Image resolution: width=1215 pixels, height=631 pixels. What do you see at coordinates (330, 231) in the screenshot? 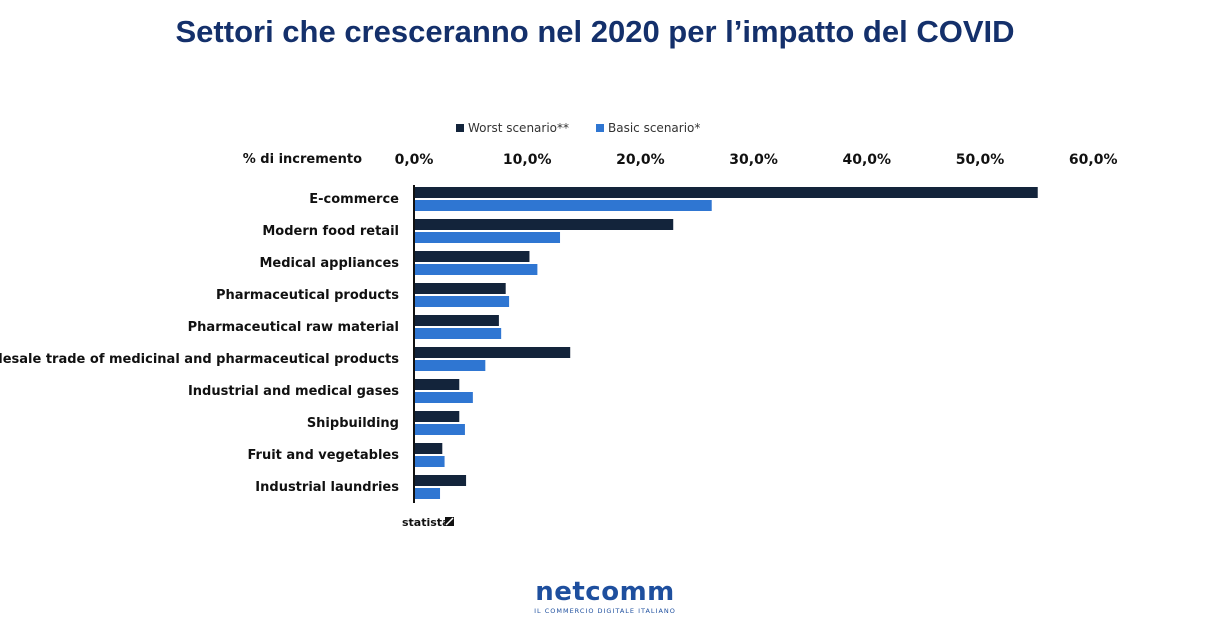
I see `category-label: Modern food retail` at bounding box center [330, 231].